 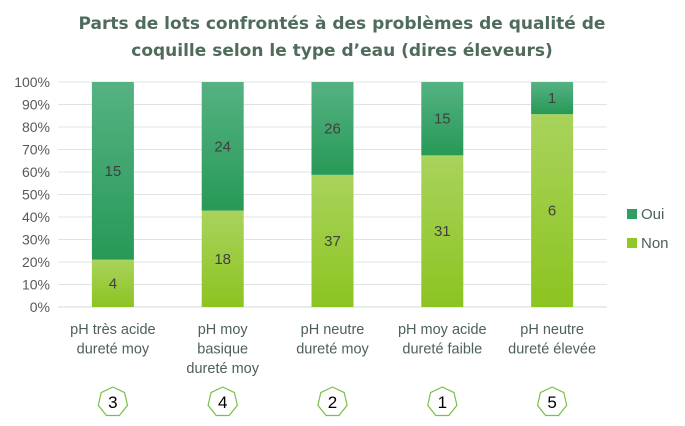 What do you see at coordinates (648, 229) in the screenshot?
I see `legend: Oui Non` at bounding box center [648, 229].